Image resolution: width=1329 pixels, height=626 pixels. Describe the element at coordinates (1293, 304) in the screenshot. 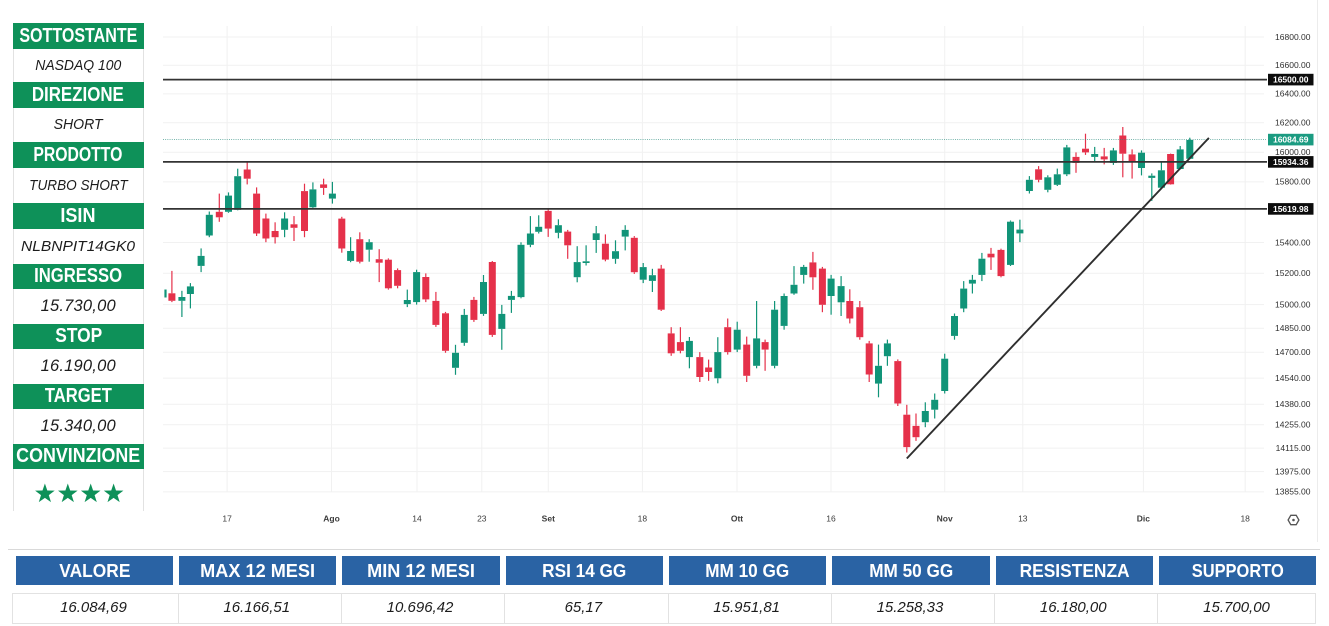

I see `svg-text: 15000.00` at that location.